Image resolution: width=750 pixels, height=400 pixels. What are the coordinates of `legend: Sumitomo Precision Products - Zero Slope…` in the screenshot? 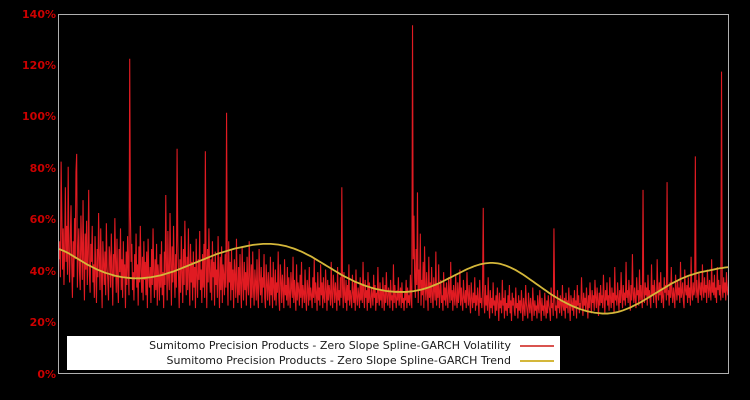 It's located at (313, 353).